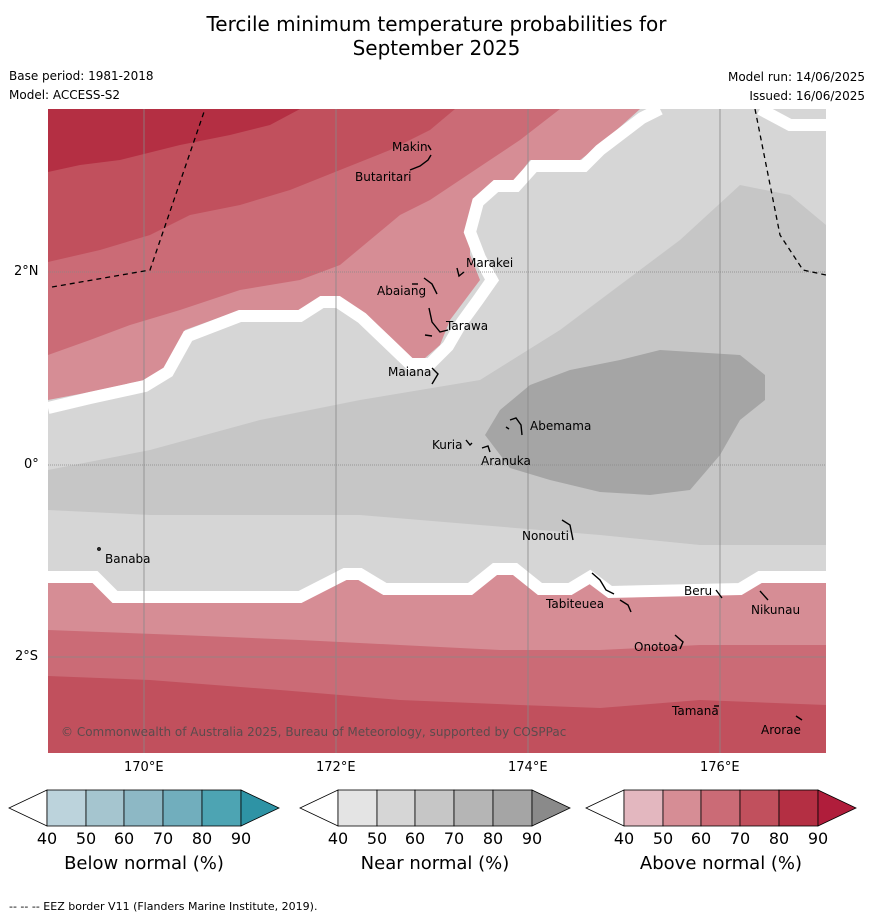 The width and height of the screenshot is (873, 919). What do you see at coordinates (466, 326) in the screenshot?
I see `place-label: Tarawa` at bounding box center [466, 326].